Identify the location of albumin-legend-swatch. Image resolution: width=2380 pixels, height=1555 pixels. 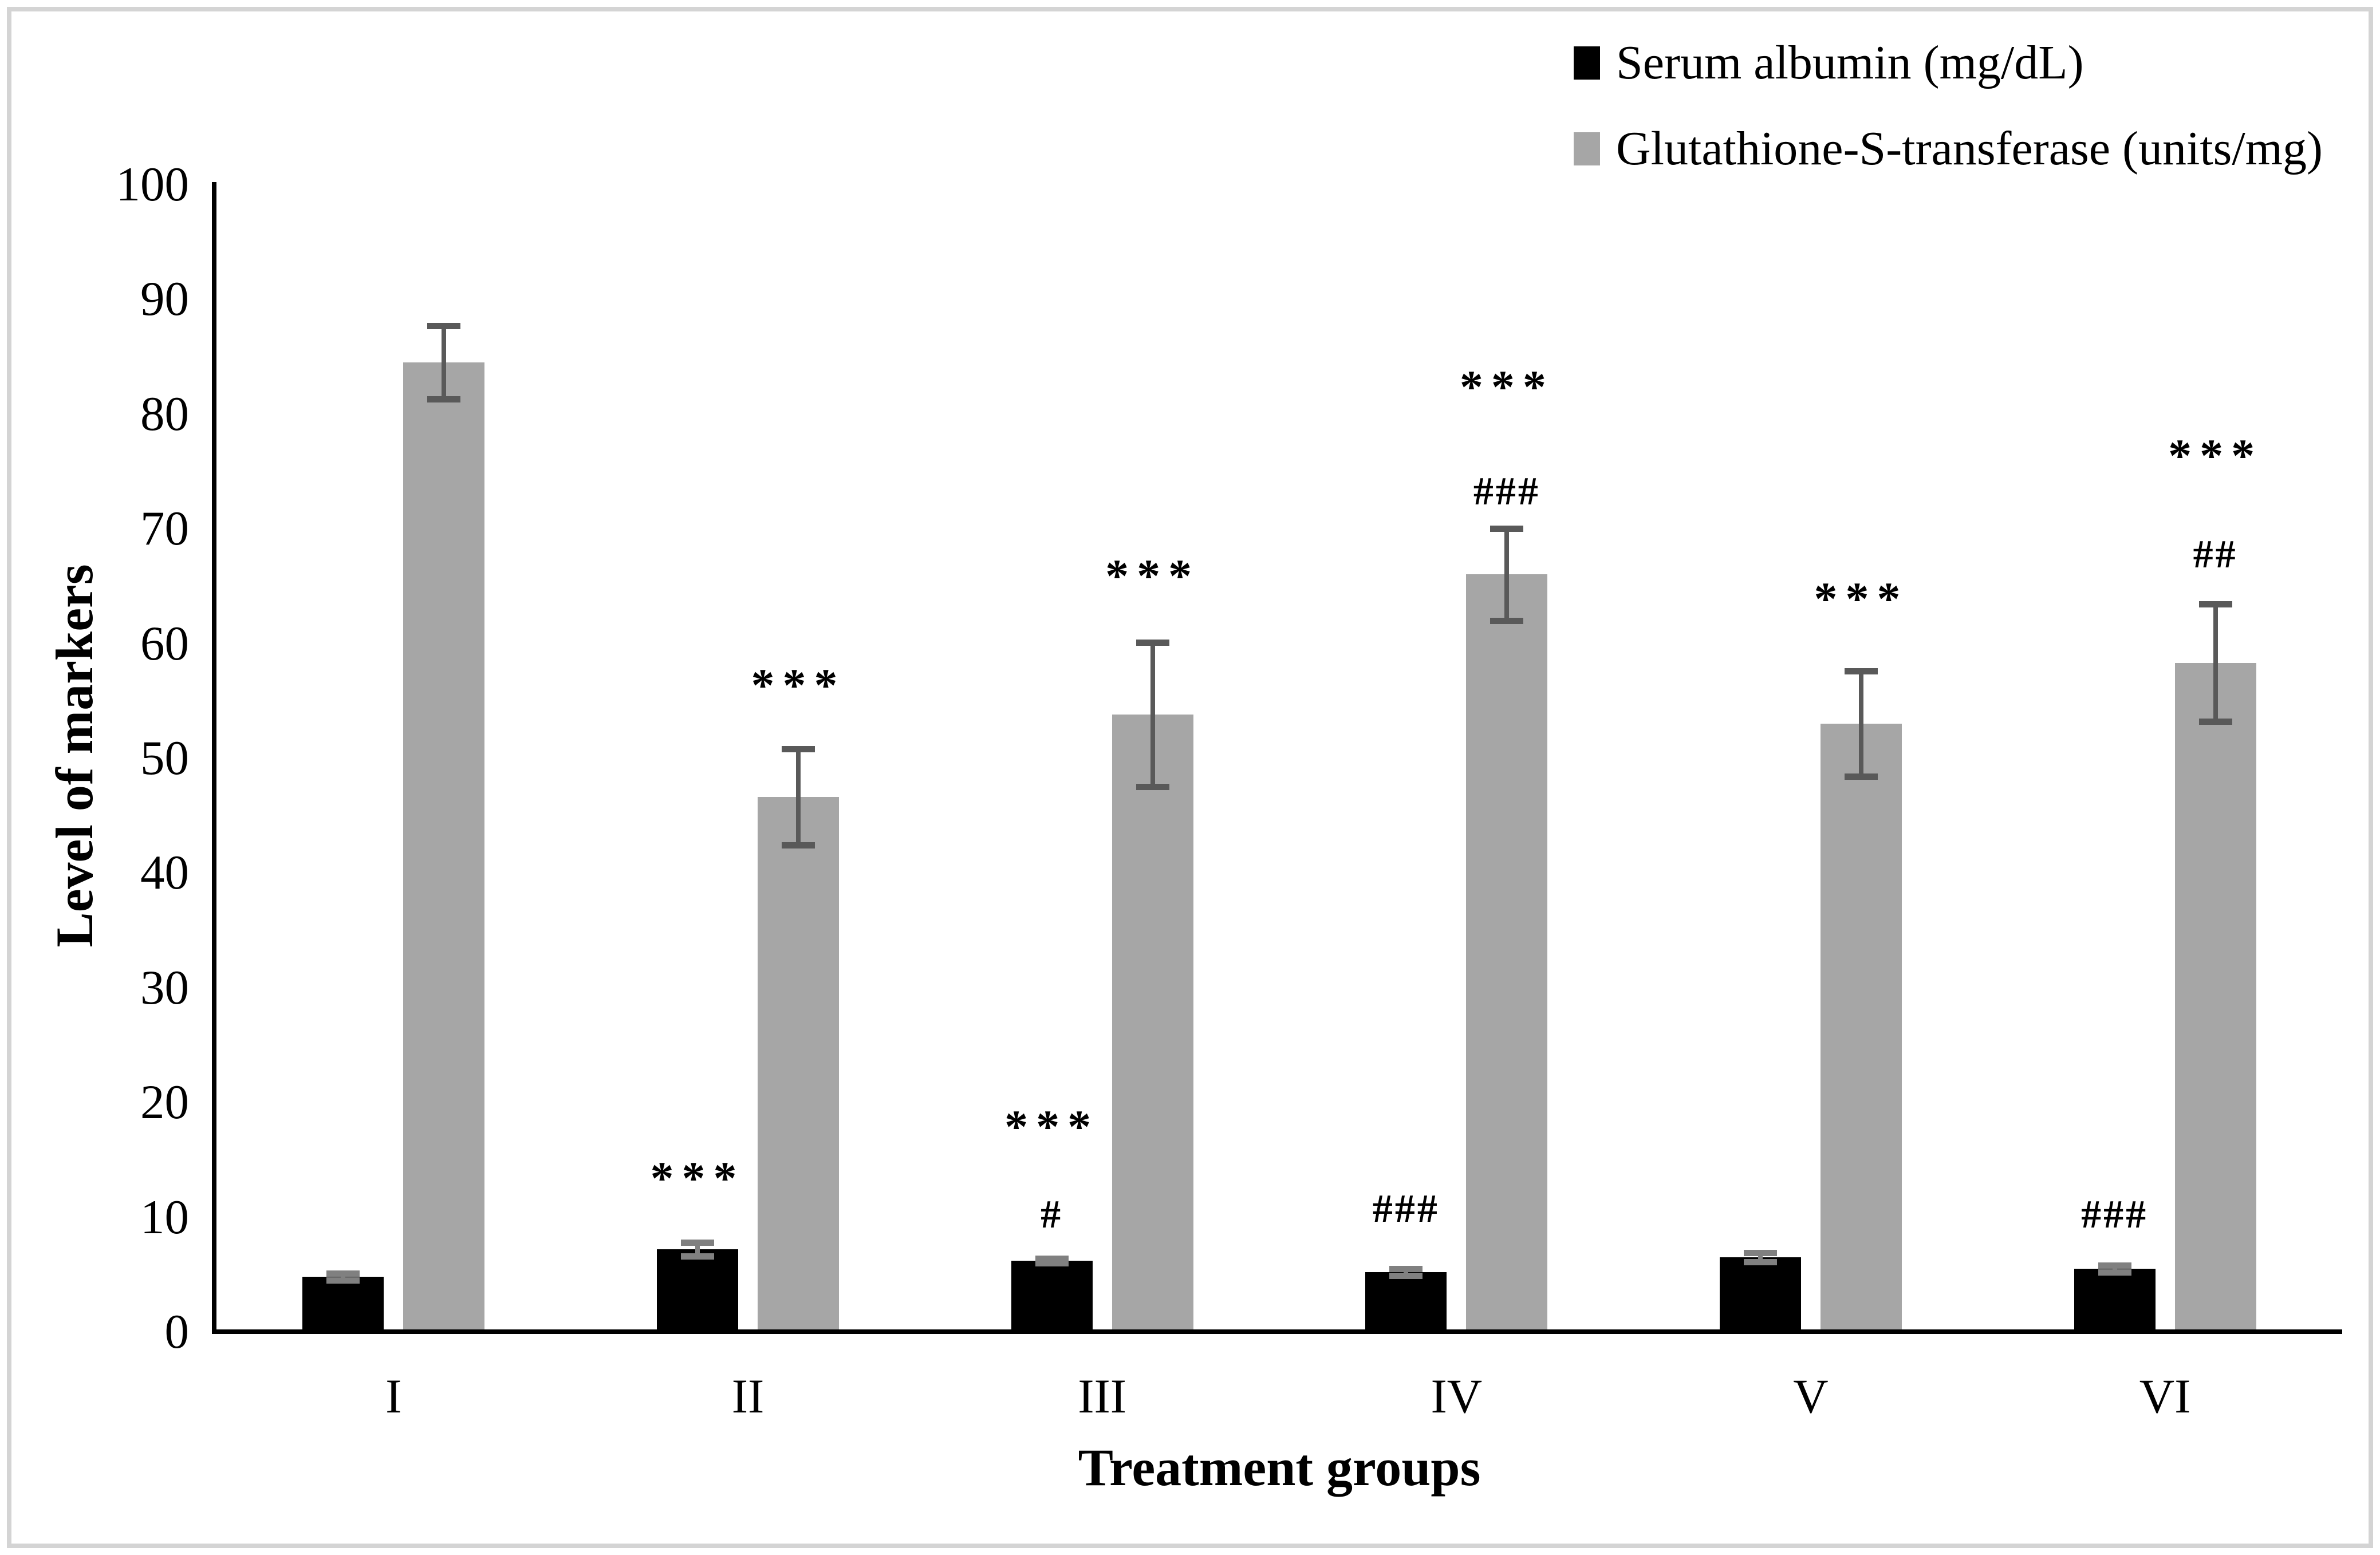
(1587, 63).